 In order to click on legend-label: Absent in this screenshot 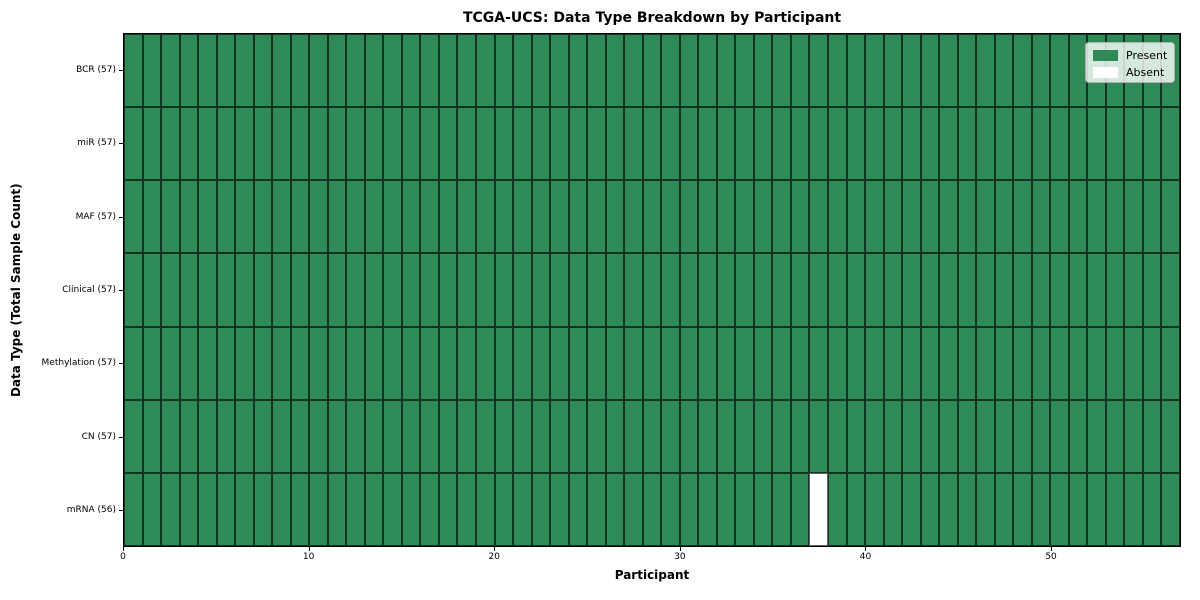, I will do `click(1145, 72)`.